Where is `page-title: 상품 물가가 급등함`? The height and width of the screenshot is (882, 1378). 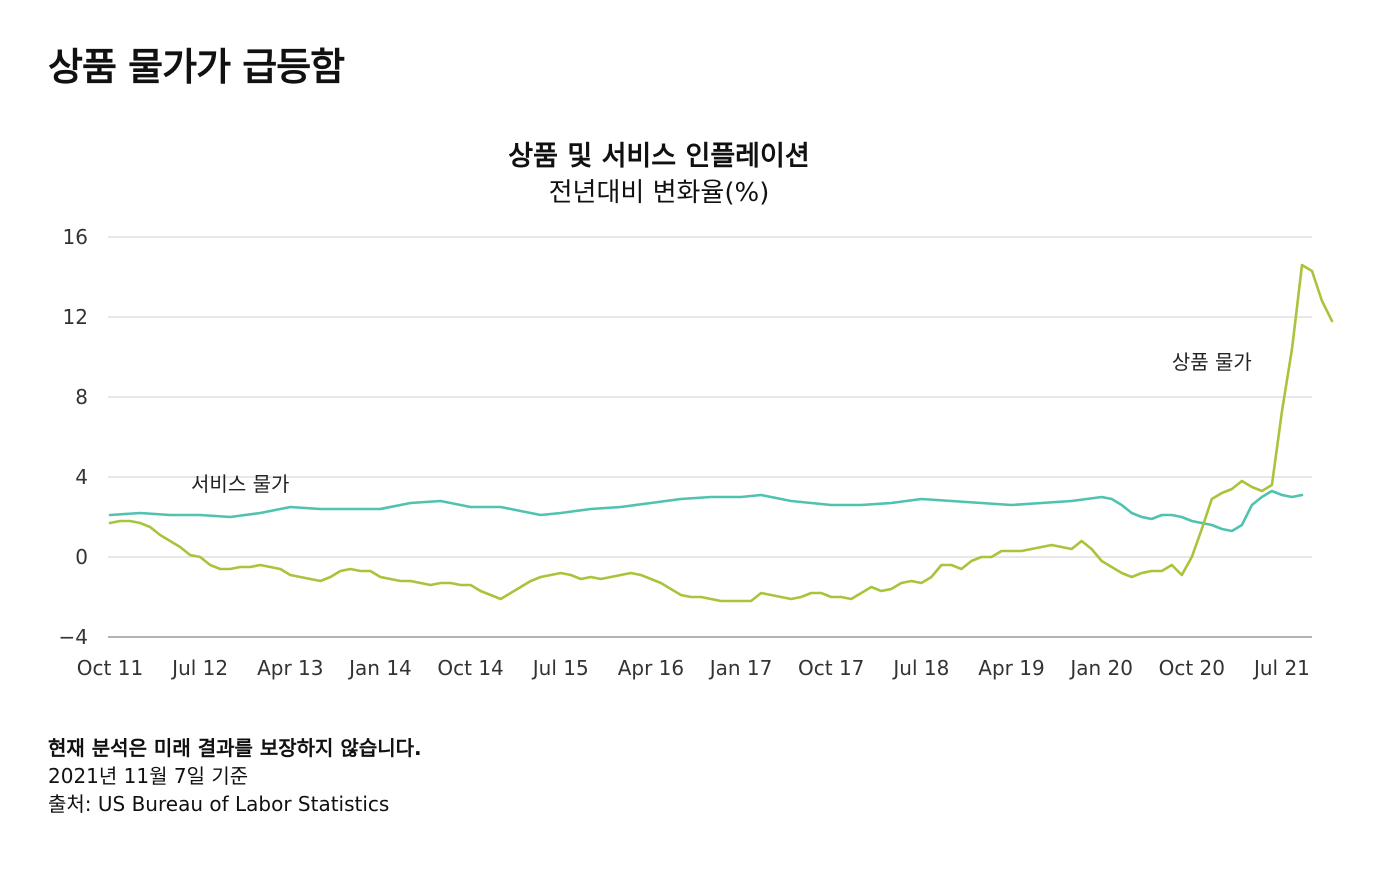 page-title: 상품 물가가 급등함 is located at coordinates (196, 67).